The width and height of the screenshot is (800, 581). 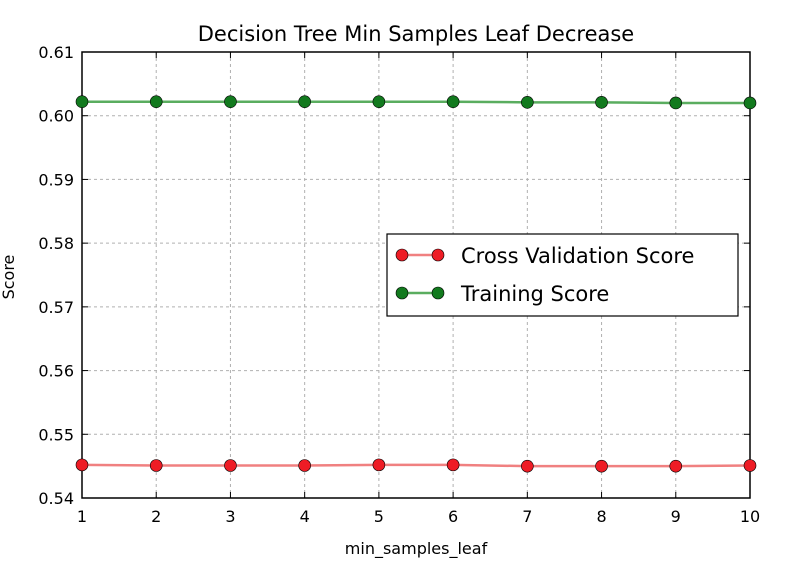 What do you see at coordinates (56, 116) in the screenshot?
I see `y-tick-label: 0.60` at bounding box center [56, 116].